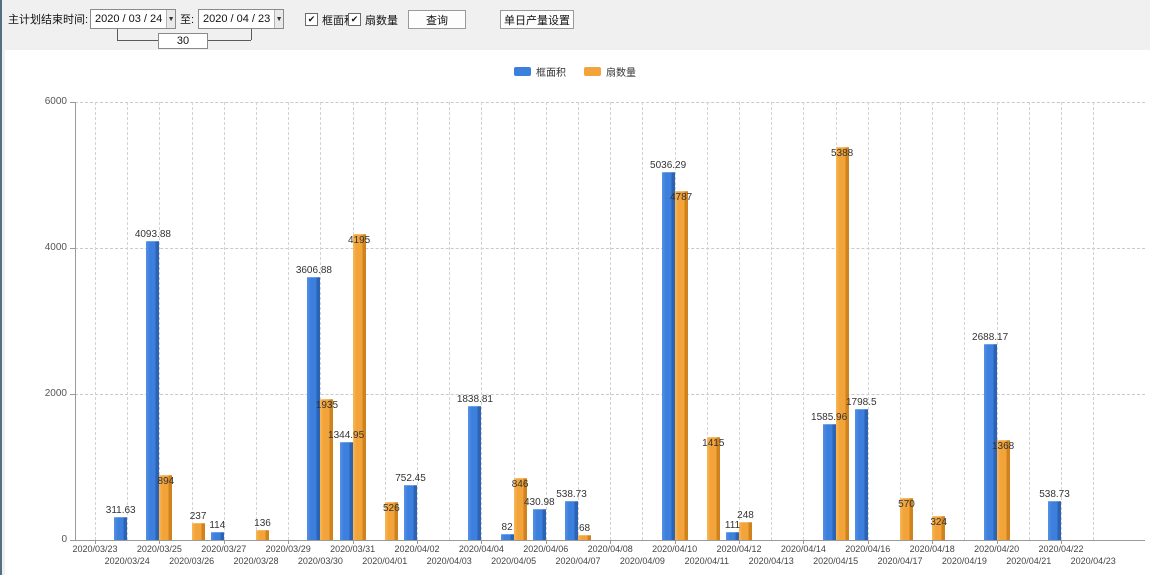  What do you see at coordinates (551, 73) in the screenshot?
I see `legend-label: 框面积` at bounding box center [551, 73].